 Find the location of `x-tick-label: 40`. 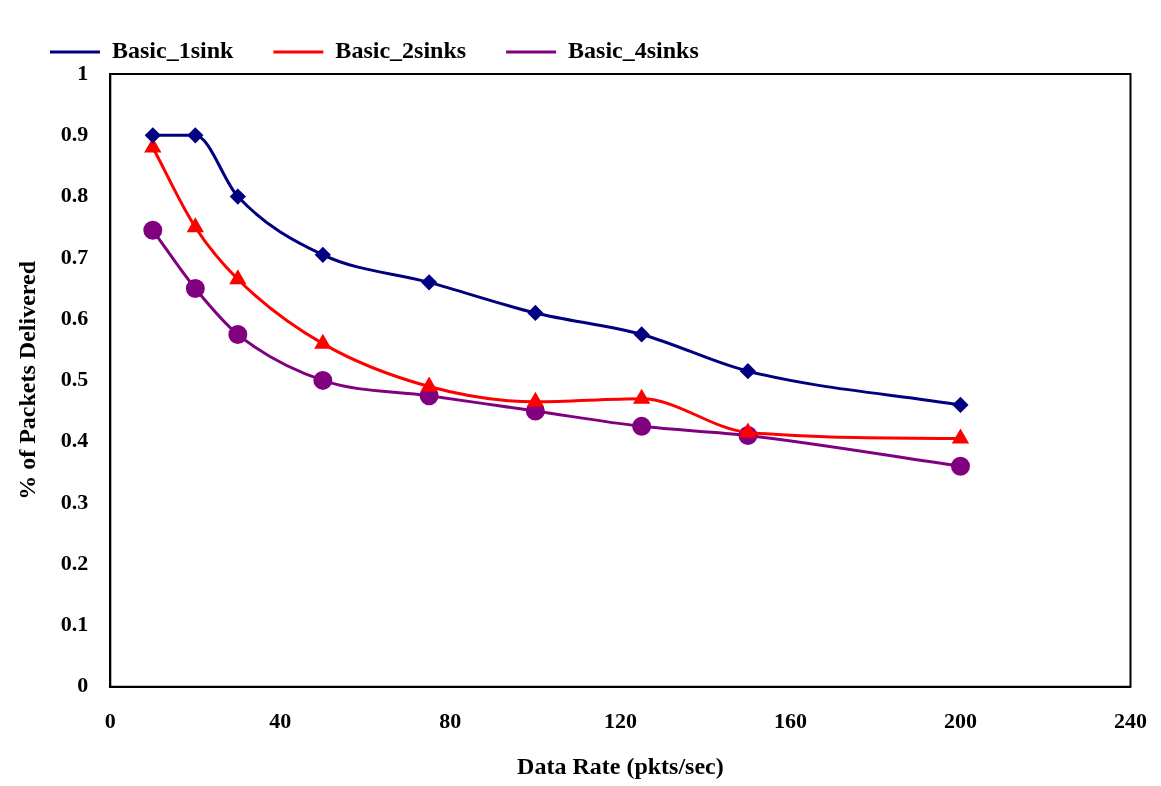

x-tick-label: 40 is located at coordinates (280, 720).